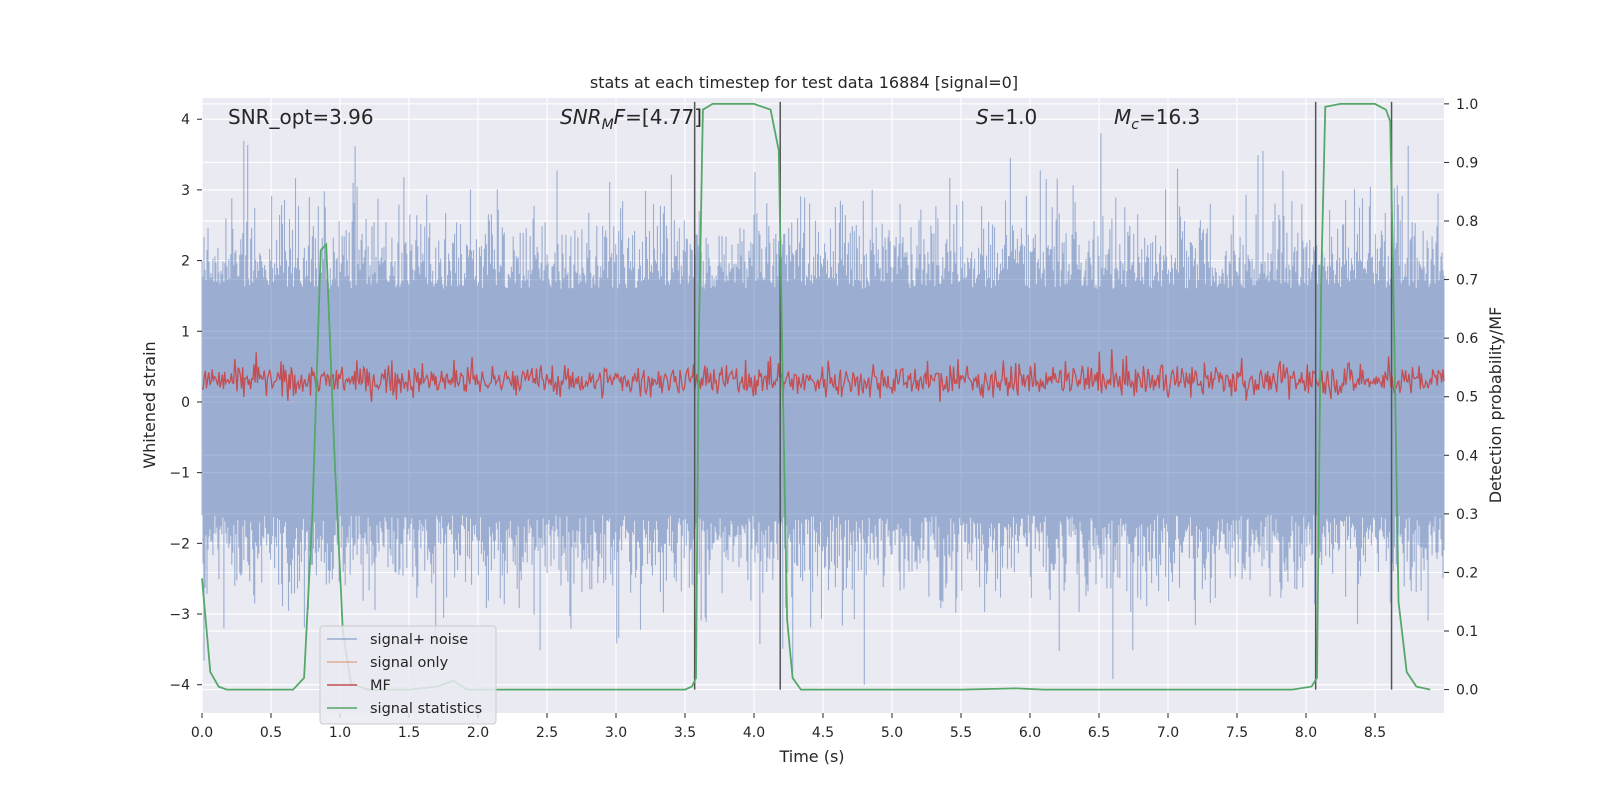 Image resolution: width=1600 pixels, height=800 pixels. Describe the element at coordinates (179, 615) in the screenshot. I see `y-tick-label: −3` at that location.